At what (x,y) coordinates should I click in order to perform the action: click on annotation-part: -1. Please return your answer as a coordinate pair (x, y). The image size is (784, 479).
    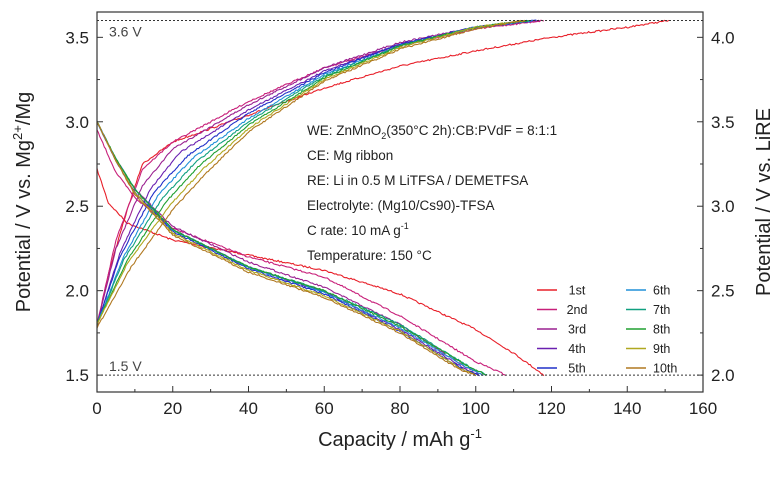
    Looking at the image, I should click on (405, 226).